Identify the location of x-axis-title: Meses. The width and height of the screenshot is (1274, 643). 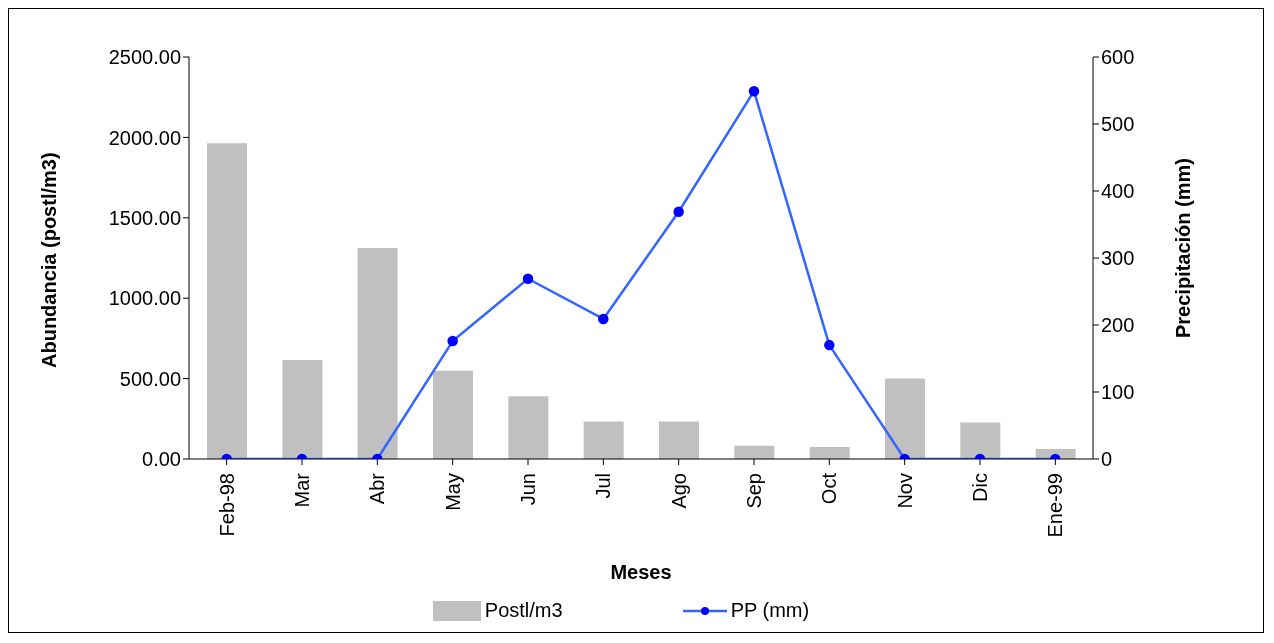
(641, 572).